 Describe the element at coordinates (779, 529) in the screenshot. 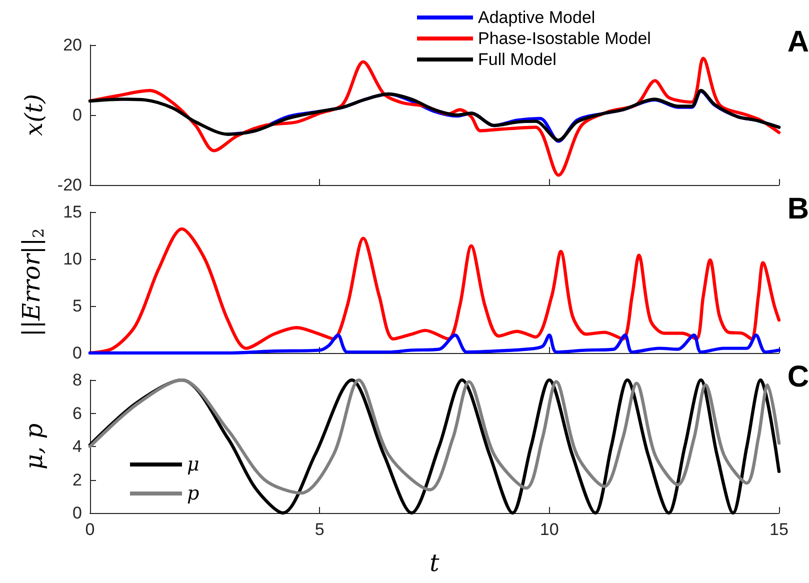

I see `x-tick-label: 15` at that location.